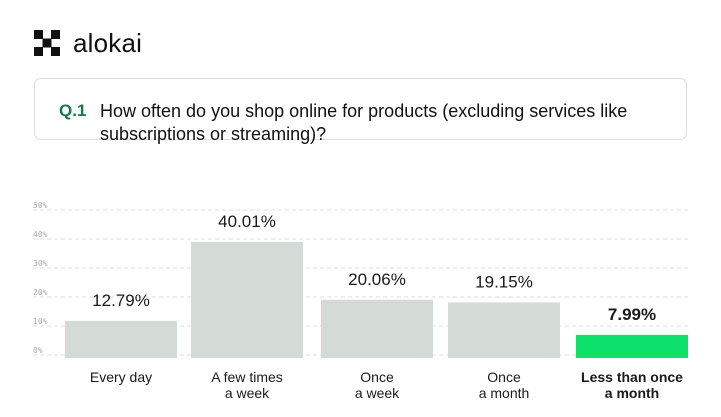  What do you see at coordinates (40, 321) in the screenshot?
I see `y-tick-label: 10%` at bounding box center [40, 321].